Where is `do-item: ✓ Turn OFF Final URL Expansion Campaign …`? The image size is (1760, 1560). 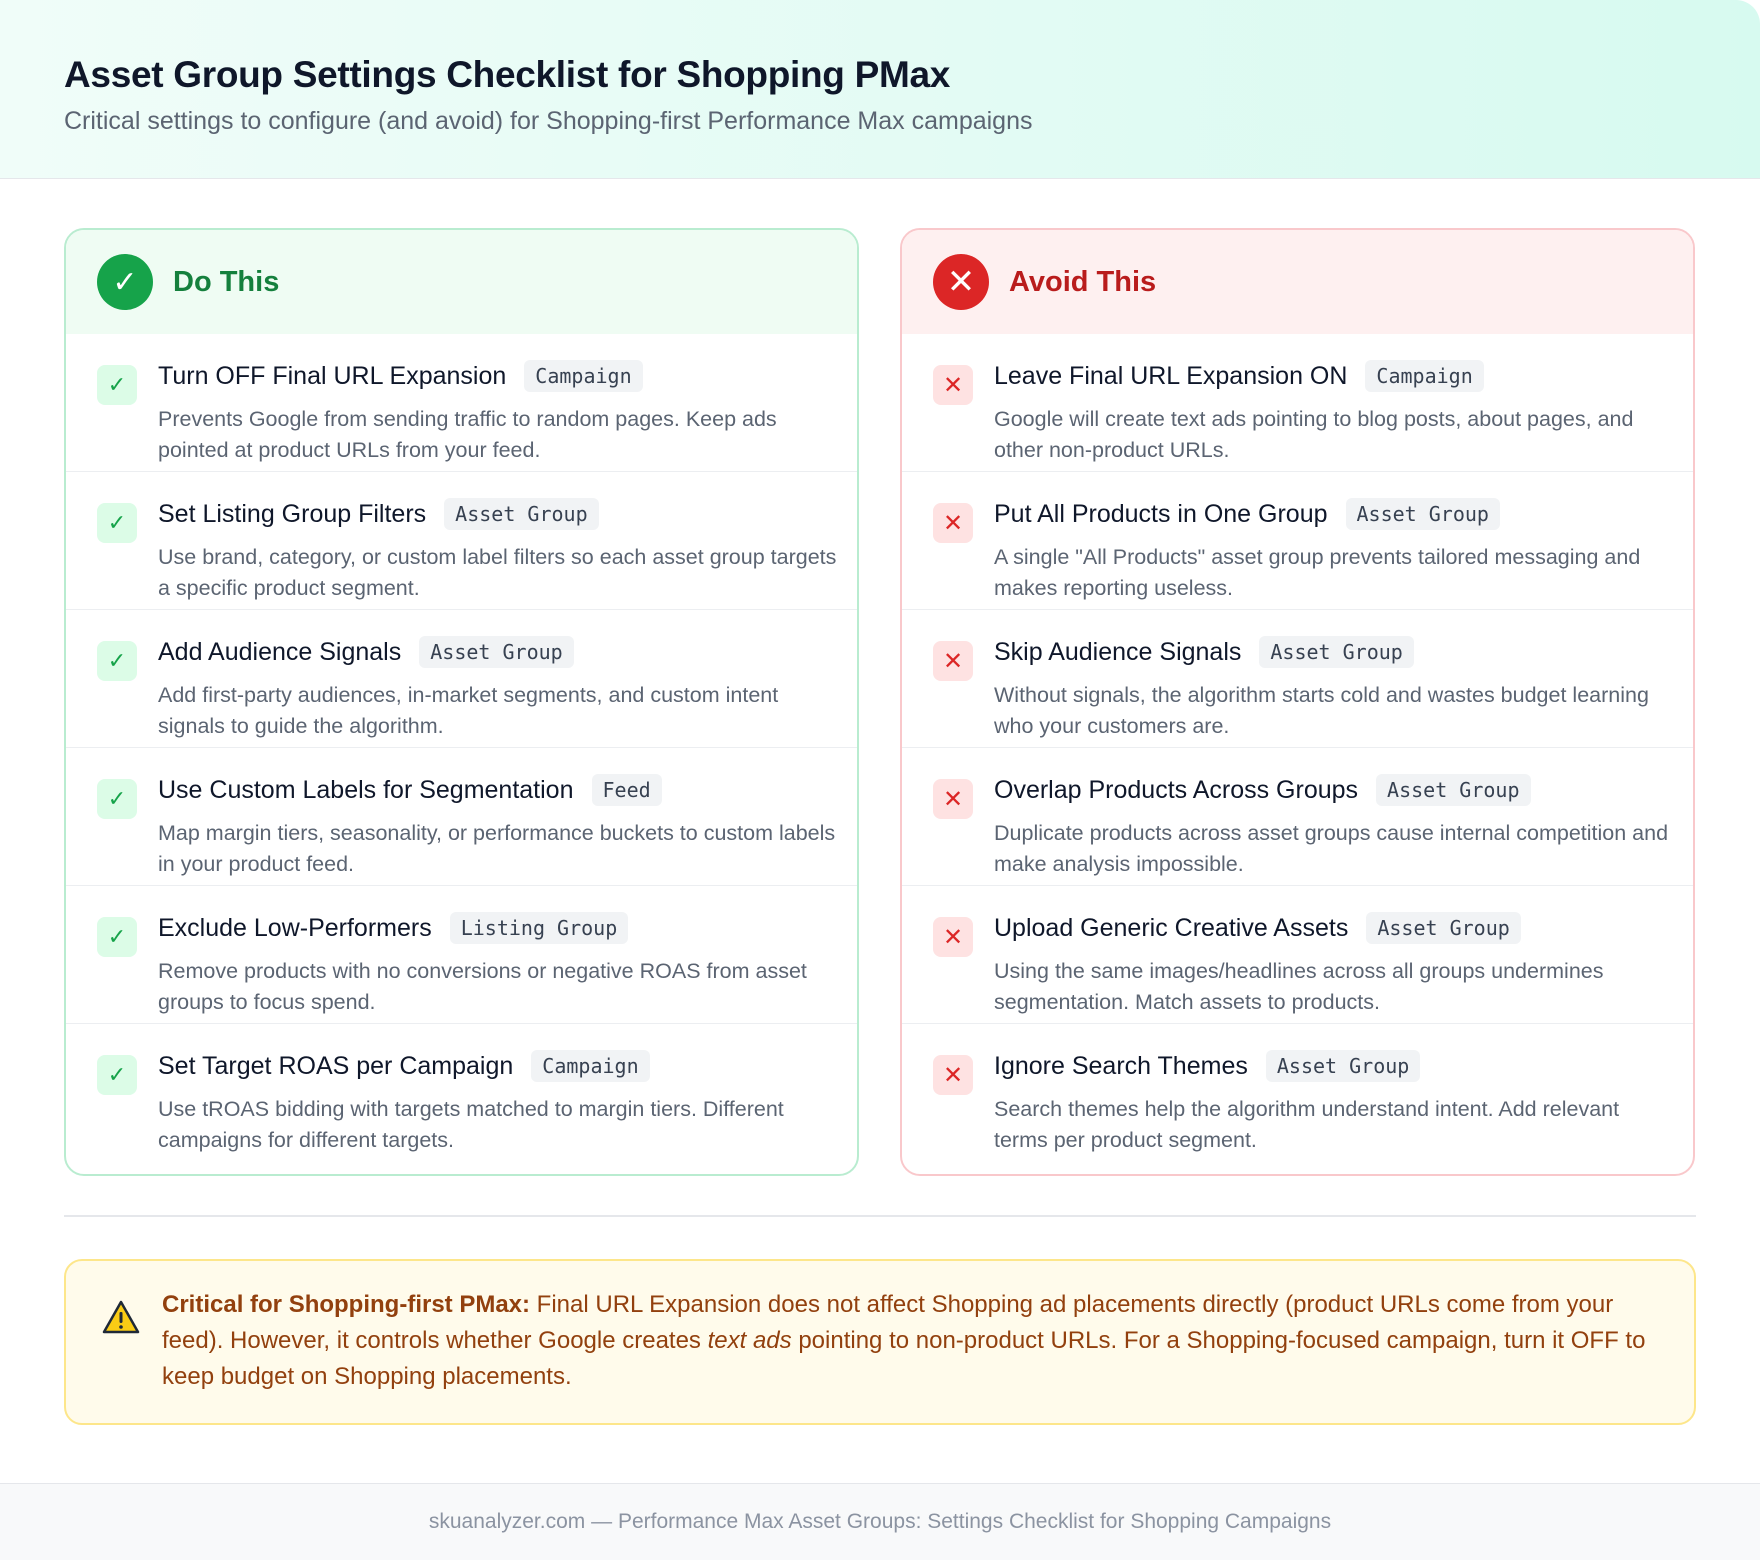 do-item: ✓ Turn OFF Final URL Expansion Campaign … is located at coordinates (461, 403).